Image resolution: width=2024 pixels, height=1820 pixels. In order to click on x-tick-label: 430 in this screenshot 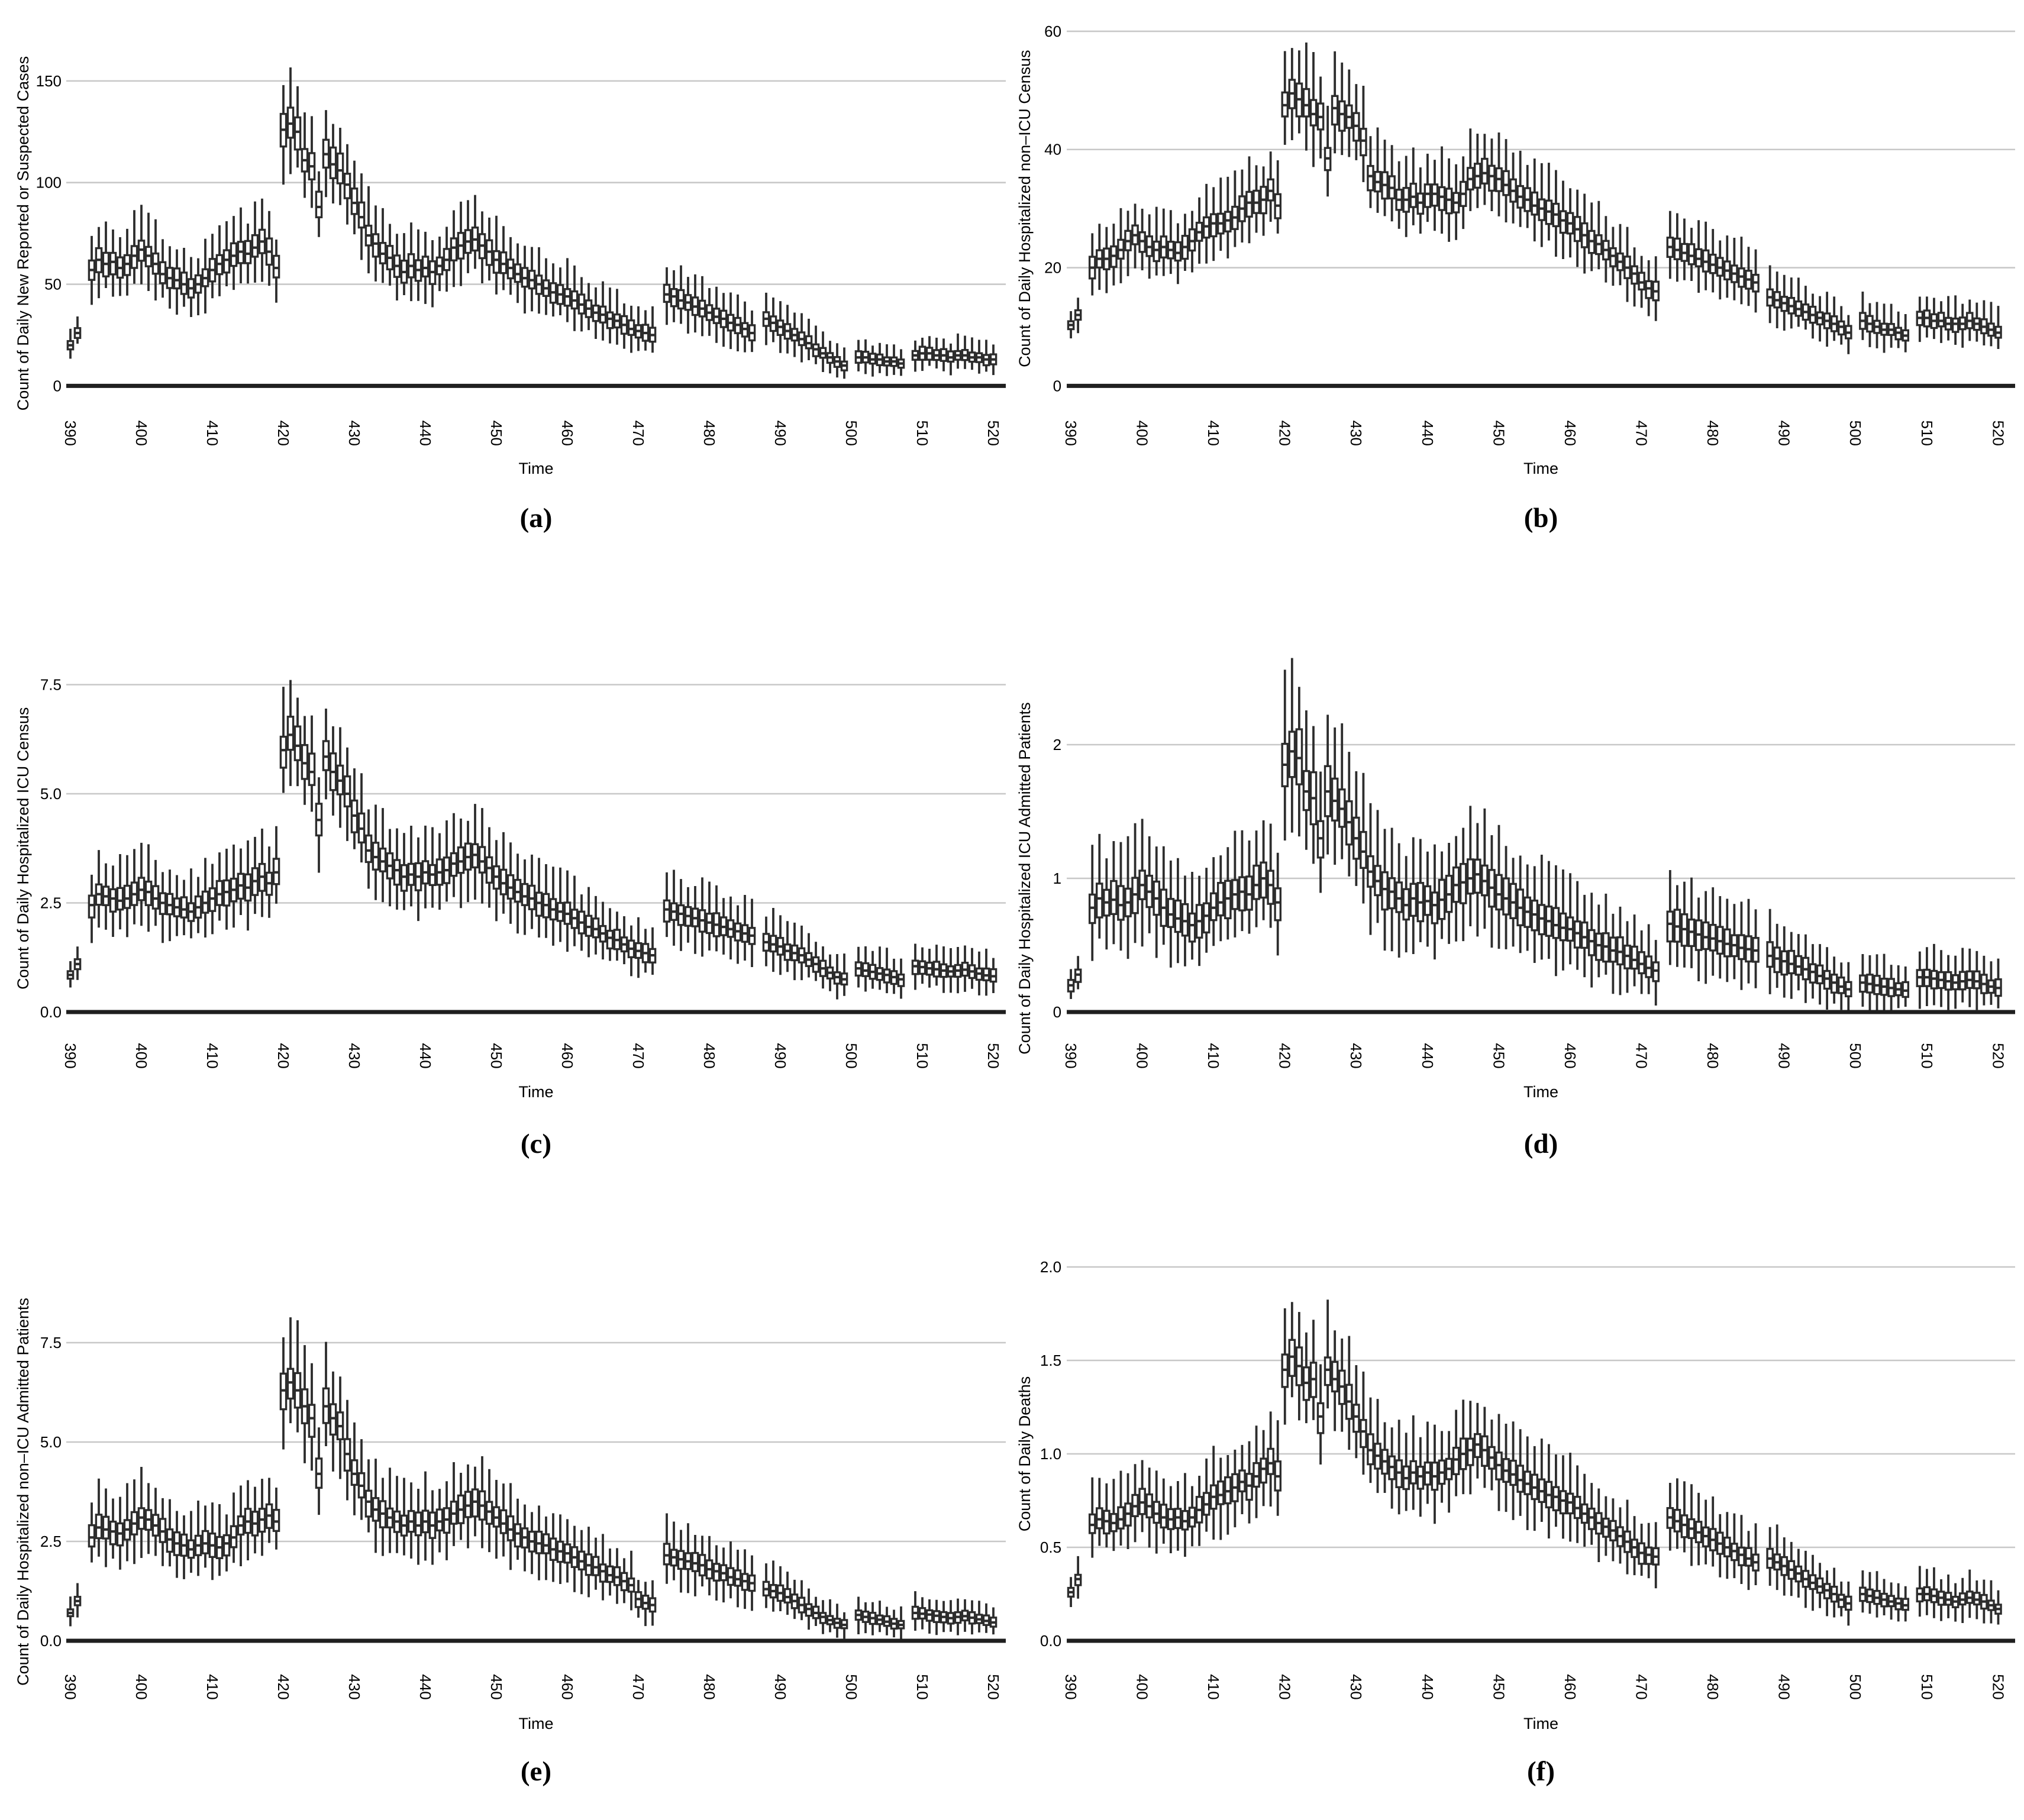, I will do `click(354, 1686)`.